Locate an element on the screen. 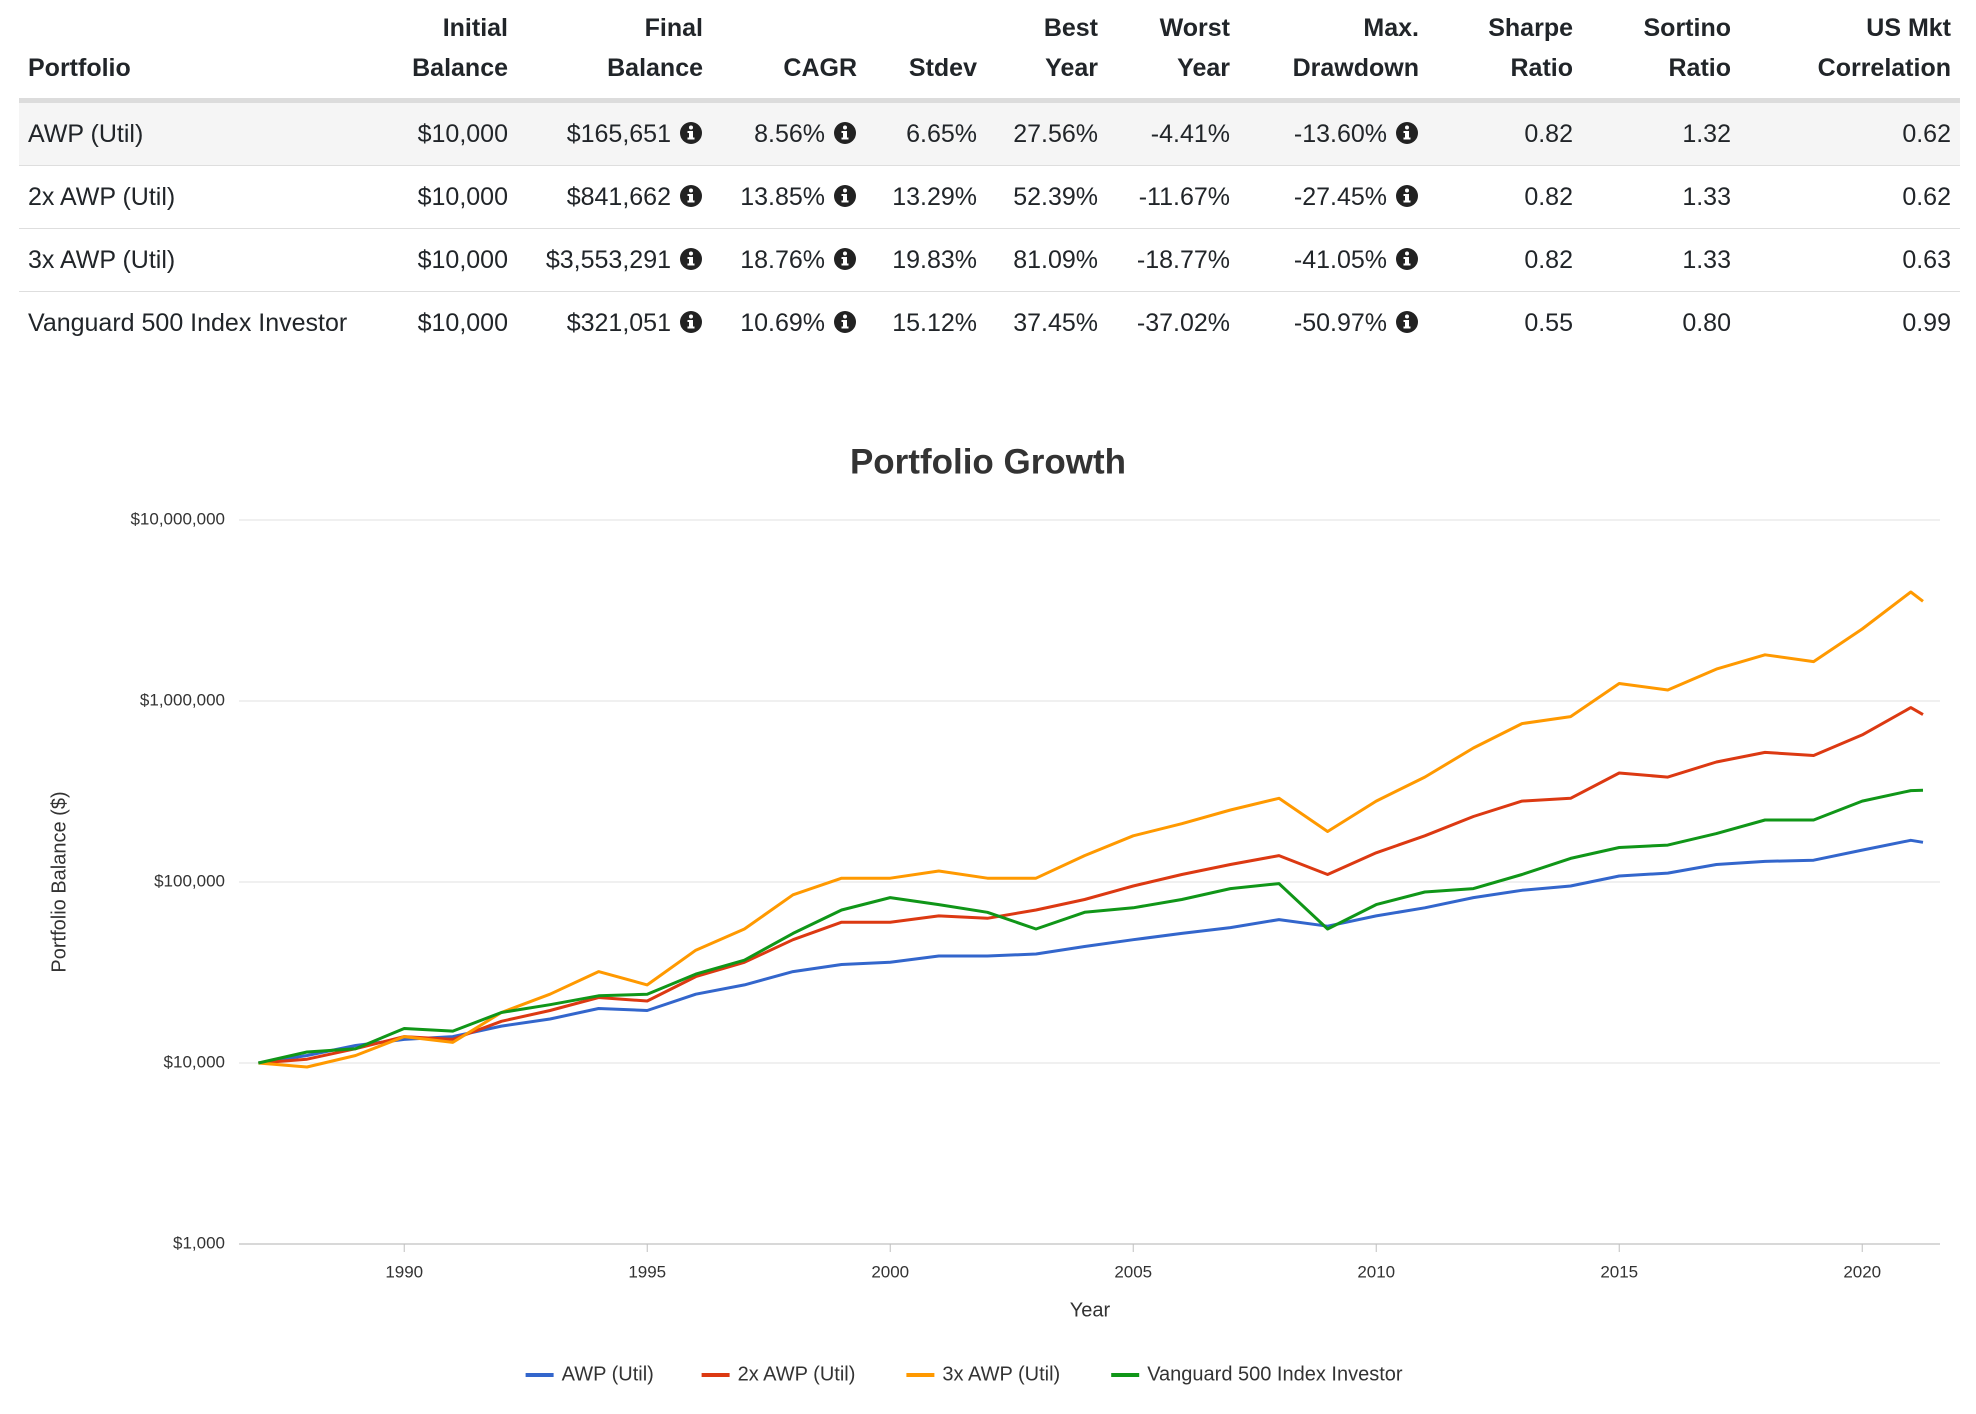  cell-text: 0.82 is located at coordinates (1548, 134).